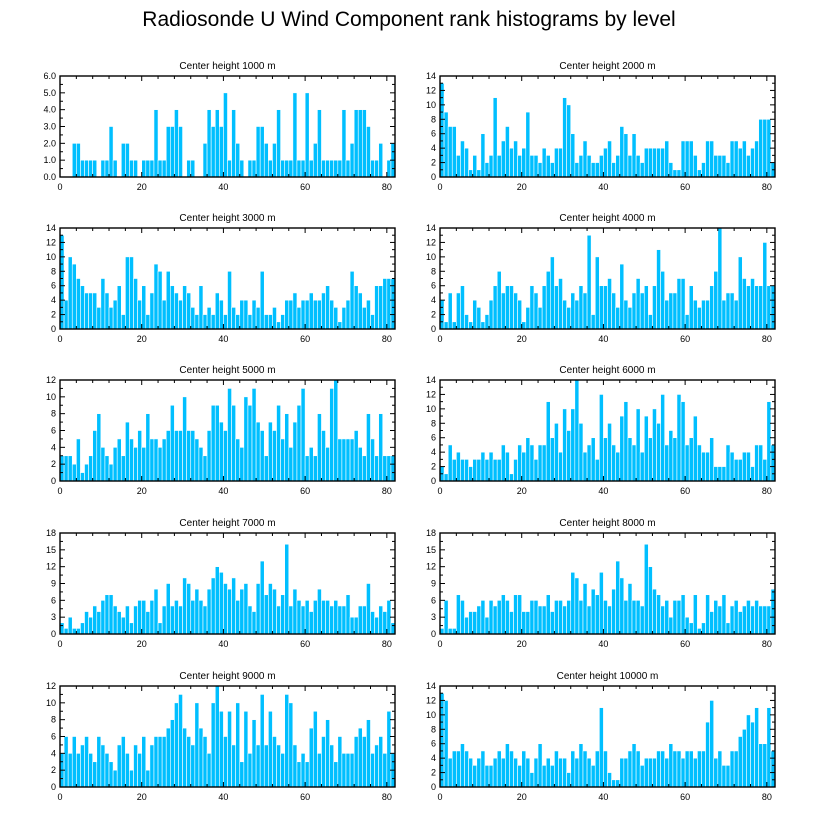  What do you see at coordinates (53, 431) in the screenshot?
I see `y-tick-label: 6` at bounding box center [53, 431].